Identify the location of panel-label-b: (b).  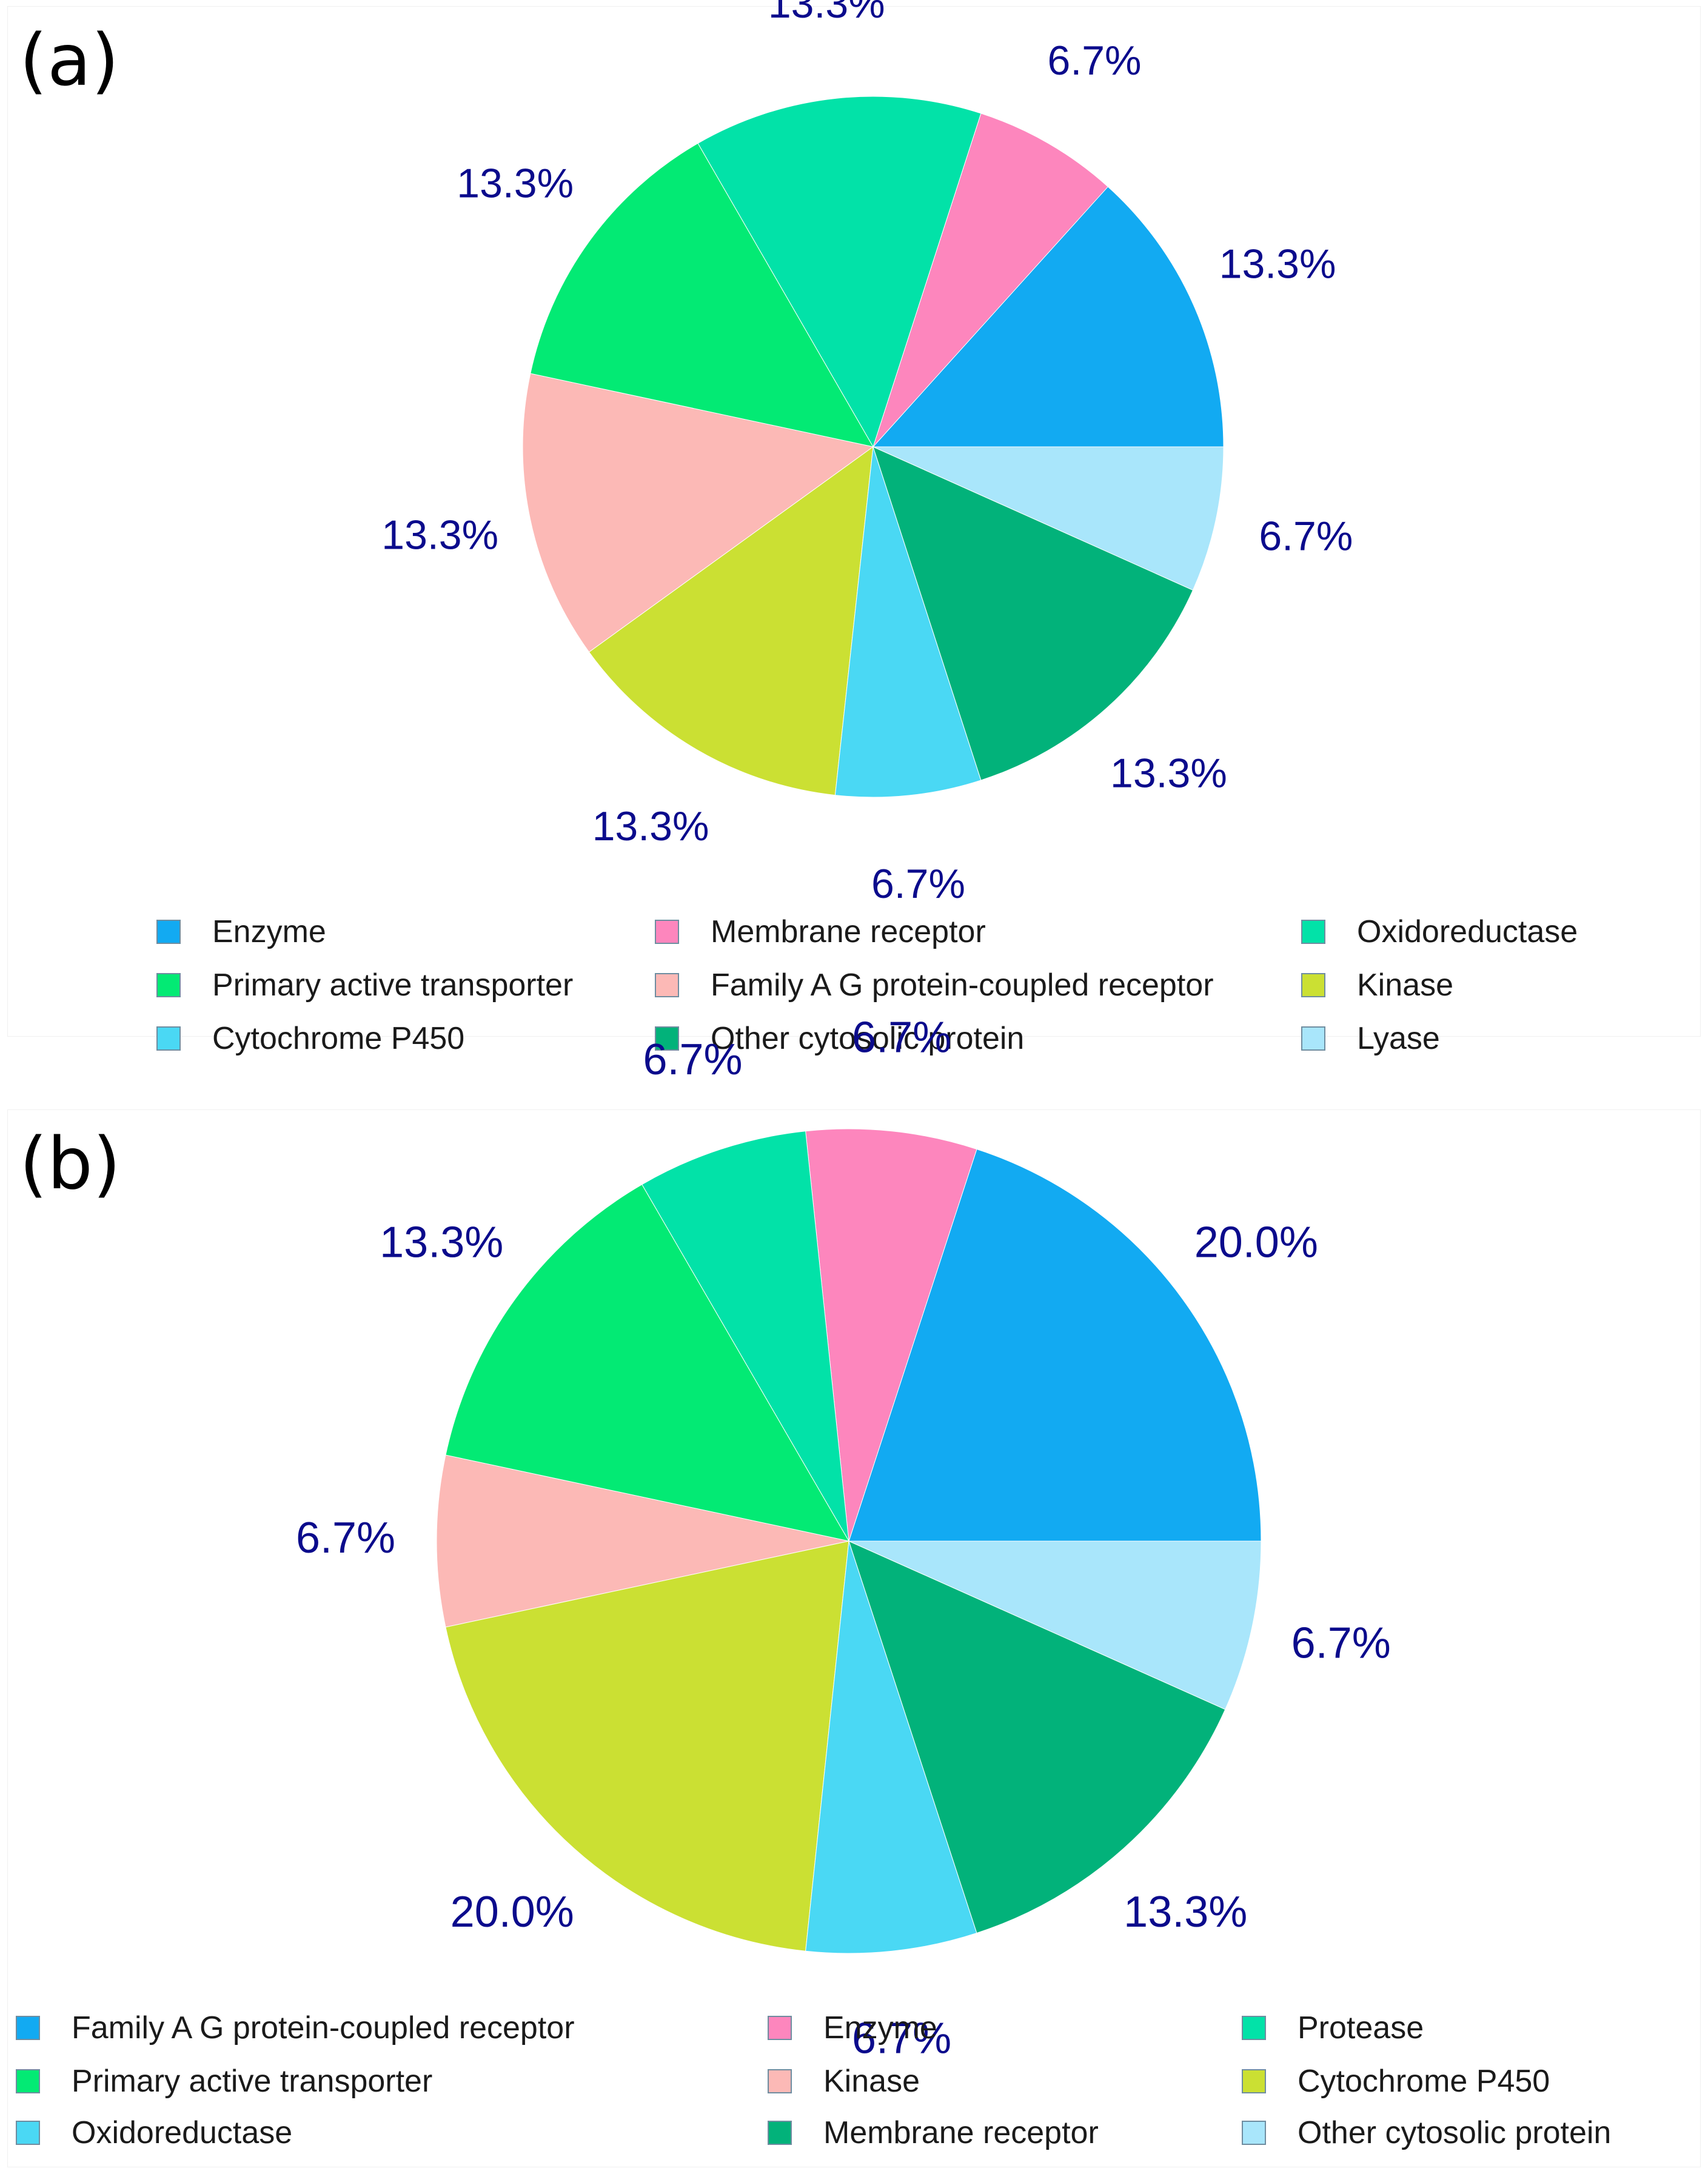
(70, 1163).